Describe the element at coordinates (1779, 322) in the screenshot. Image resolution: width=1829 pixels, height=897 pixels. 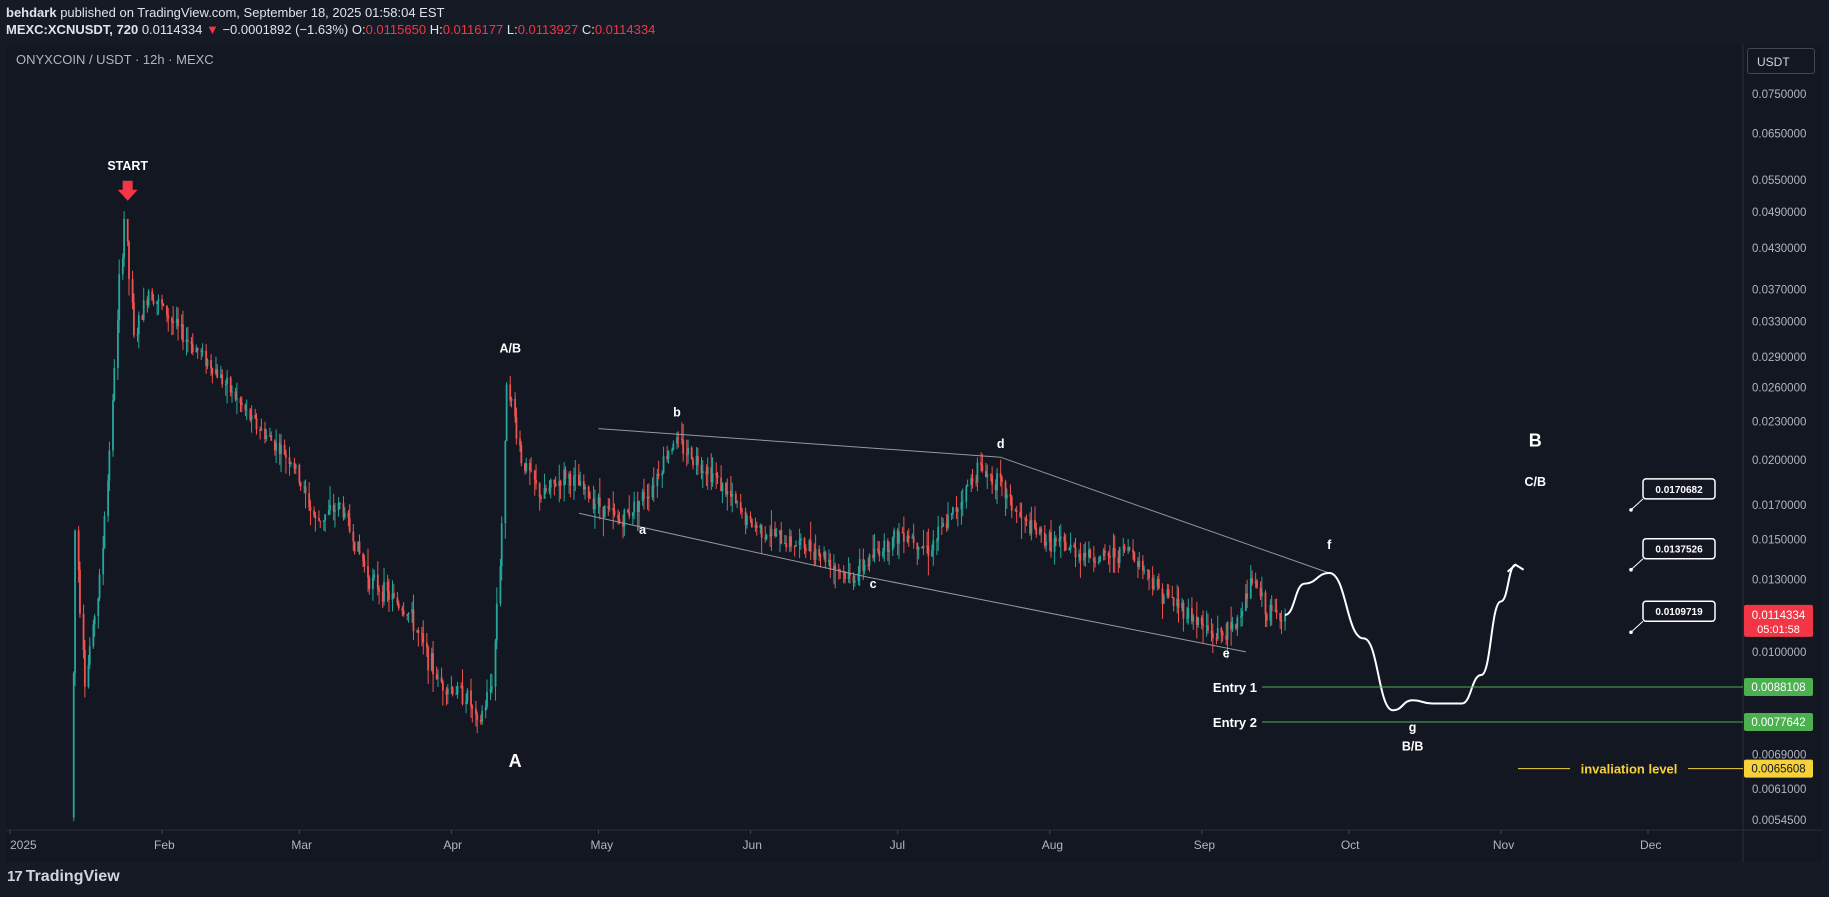
I see `y-tick-label: 0.0330000` at that location.